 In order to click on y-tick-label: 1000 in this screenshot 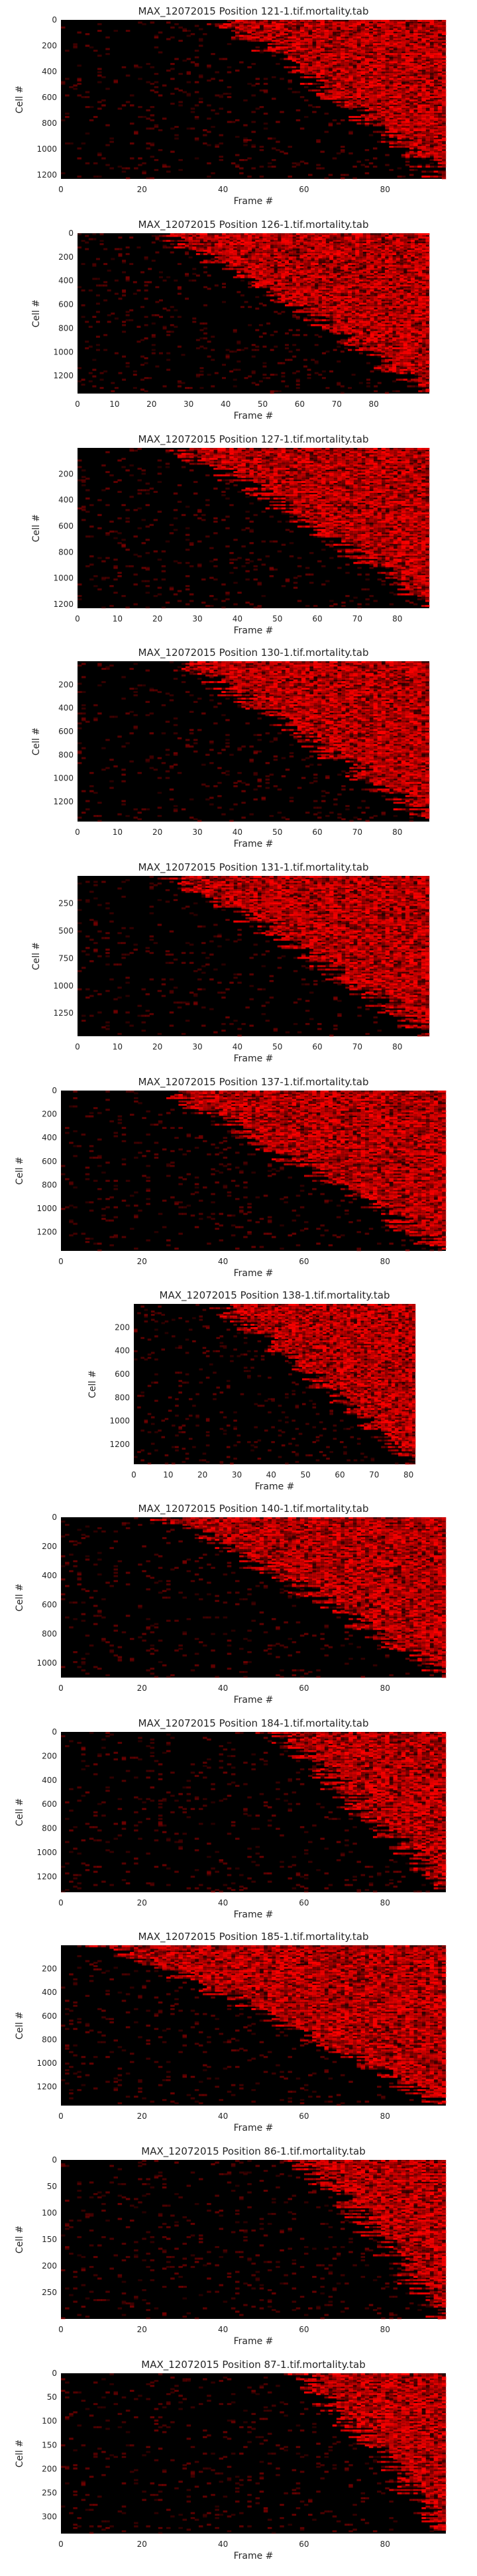, I will do `click(46, 149)`.